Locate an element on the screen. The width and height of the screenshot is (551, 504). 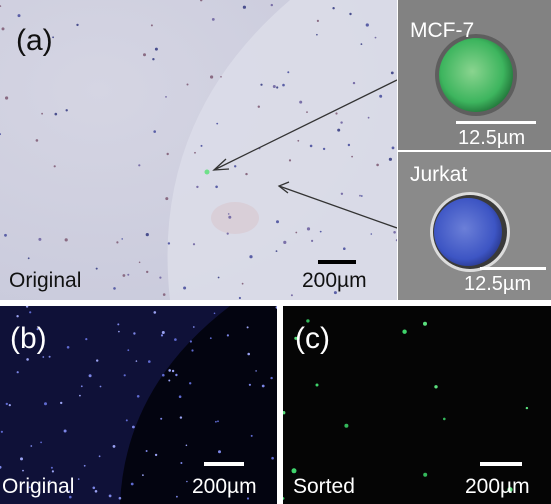
panel-a-letter: (a) is located at coordinates (34, 40).